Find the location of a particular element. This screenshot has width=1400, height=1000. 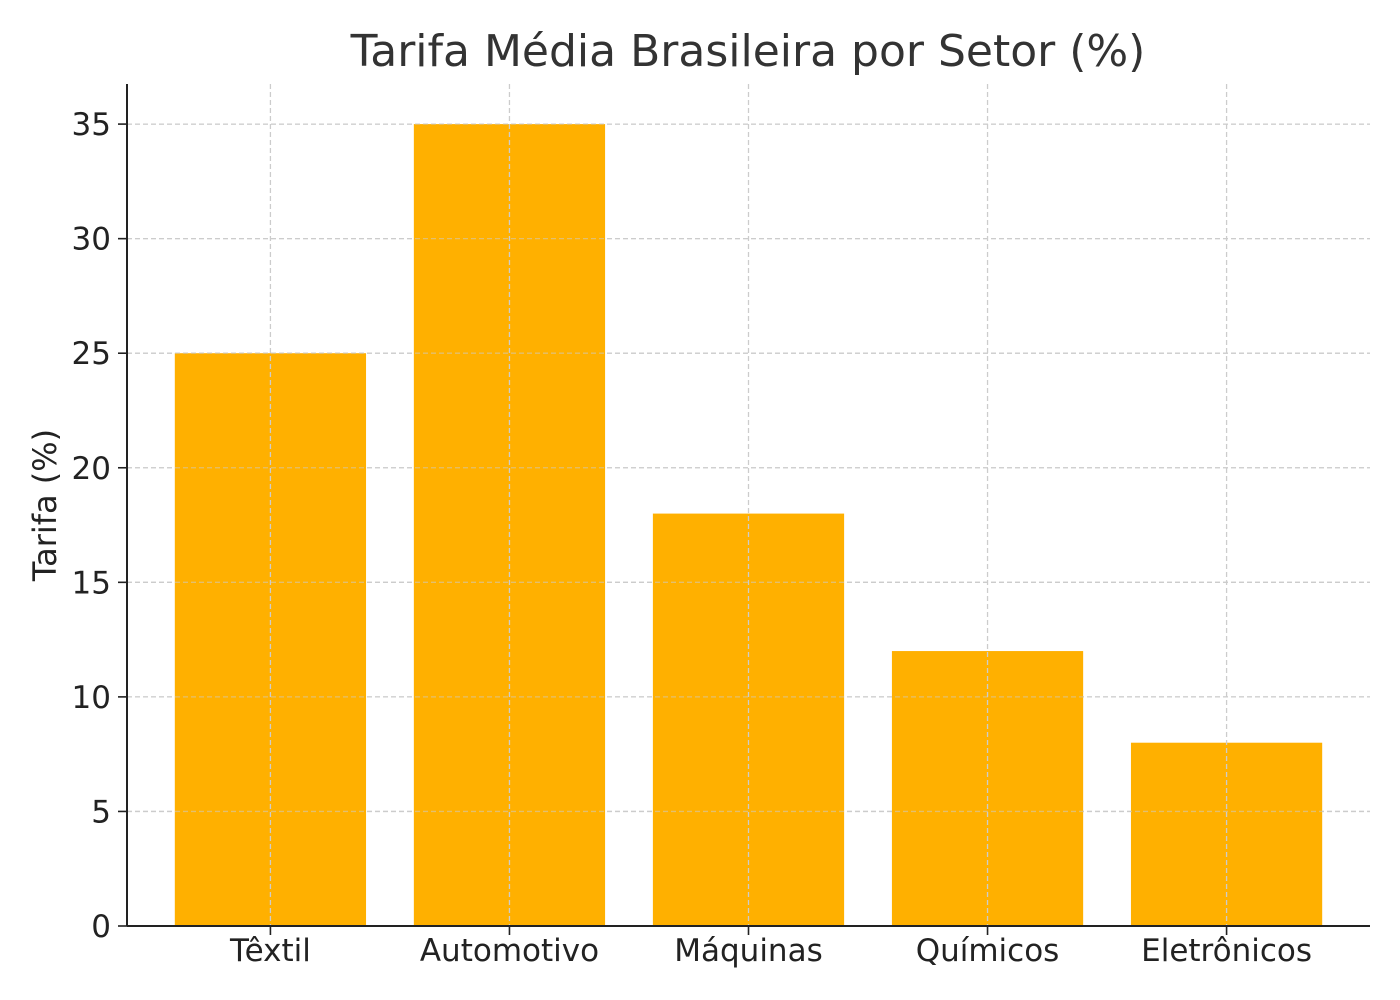

x-tick-label: Eletrônicos is located at coordinates (1226, 951).